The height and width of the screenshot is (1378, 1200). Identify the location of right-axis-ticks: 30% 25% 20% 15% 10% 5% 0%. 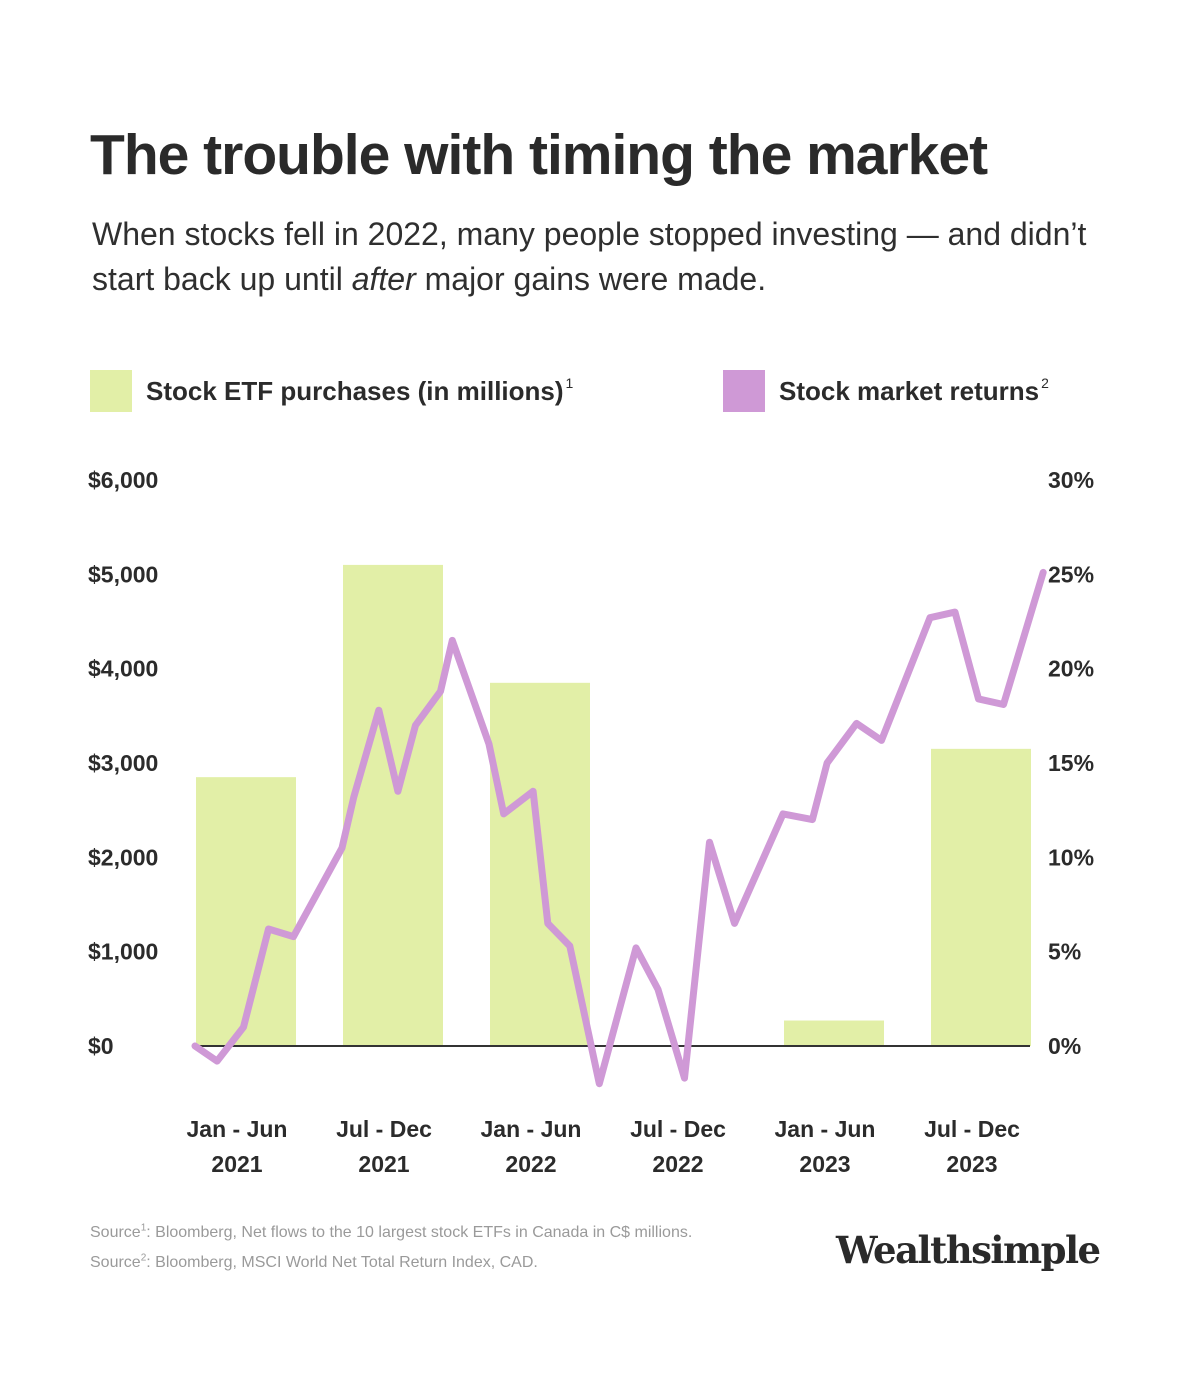
(1071, 763).